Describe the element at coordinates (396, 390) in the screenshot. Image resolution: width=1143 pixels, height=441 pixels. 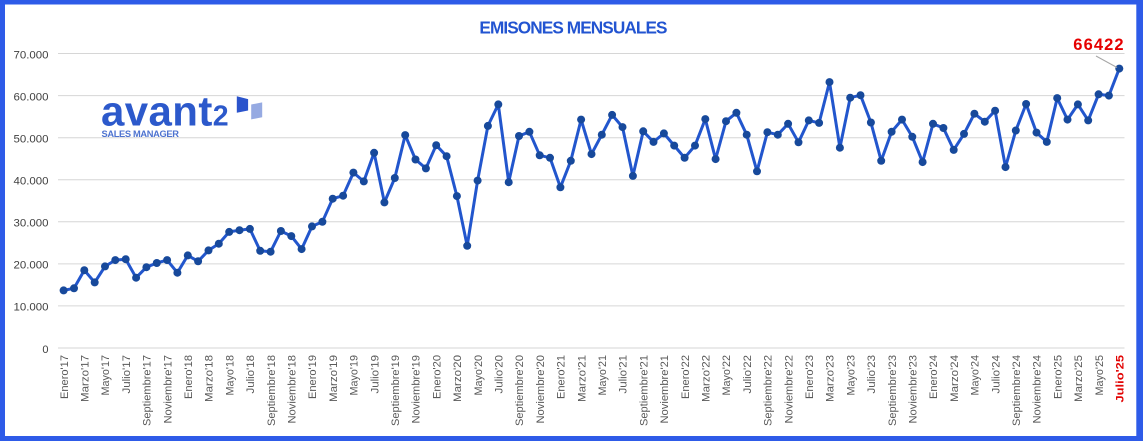
I see `svg-text: Septiembre'19` at that location.